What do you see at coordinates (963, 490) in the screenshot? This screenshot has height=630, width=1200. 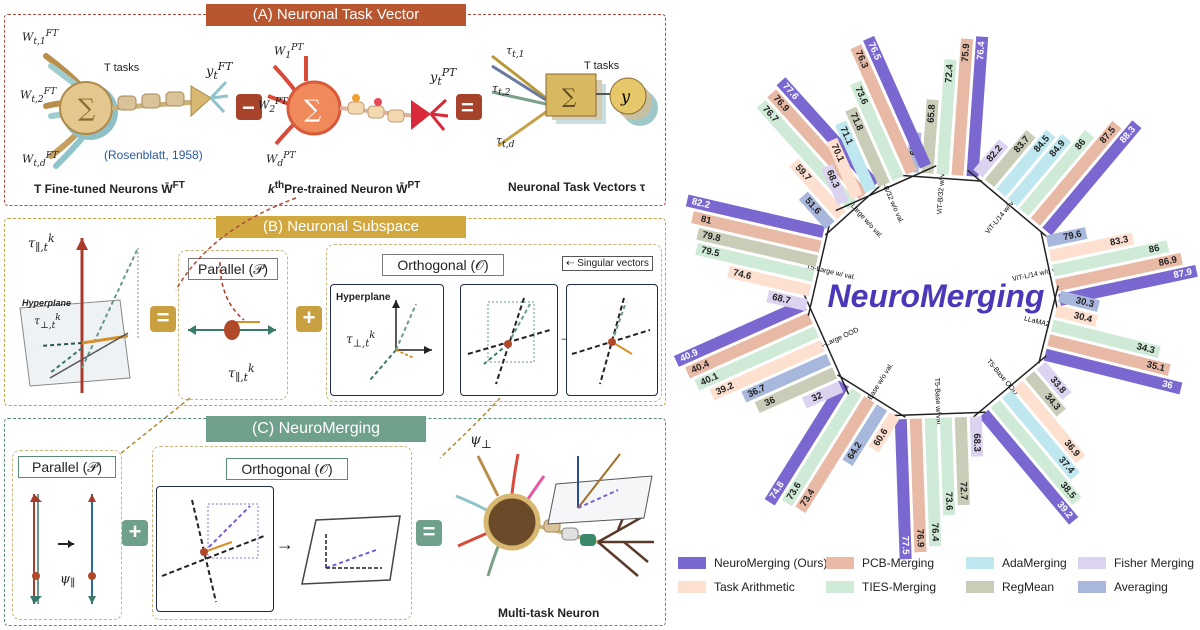 I see `bar-value-label: 72.7` at bounding box center [963, 490].